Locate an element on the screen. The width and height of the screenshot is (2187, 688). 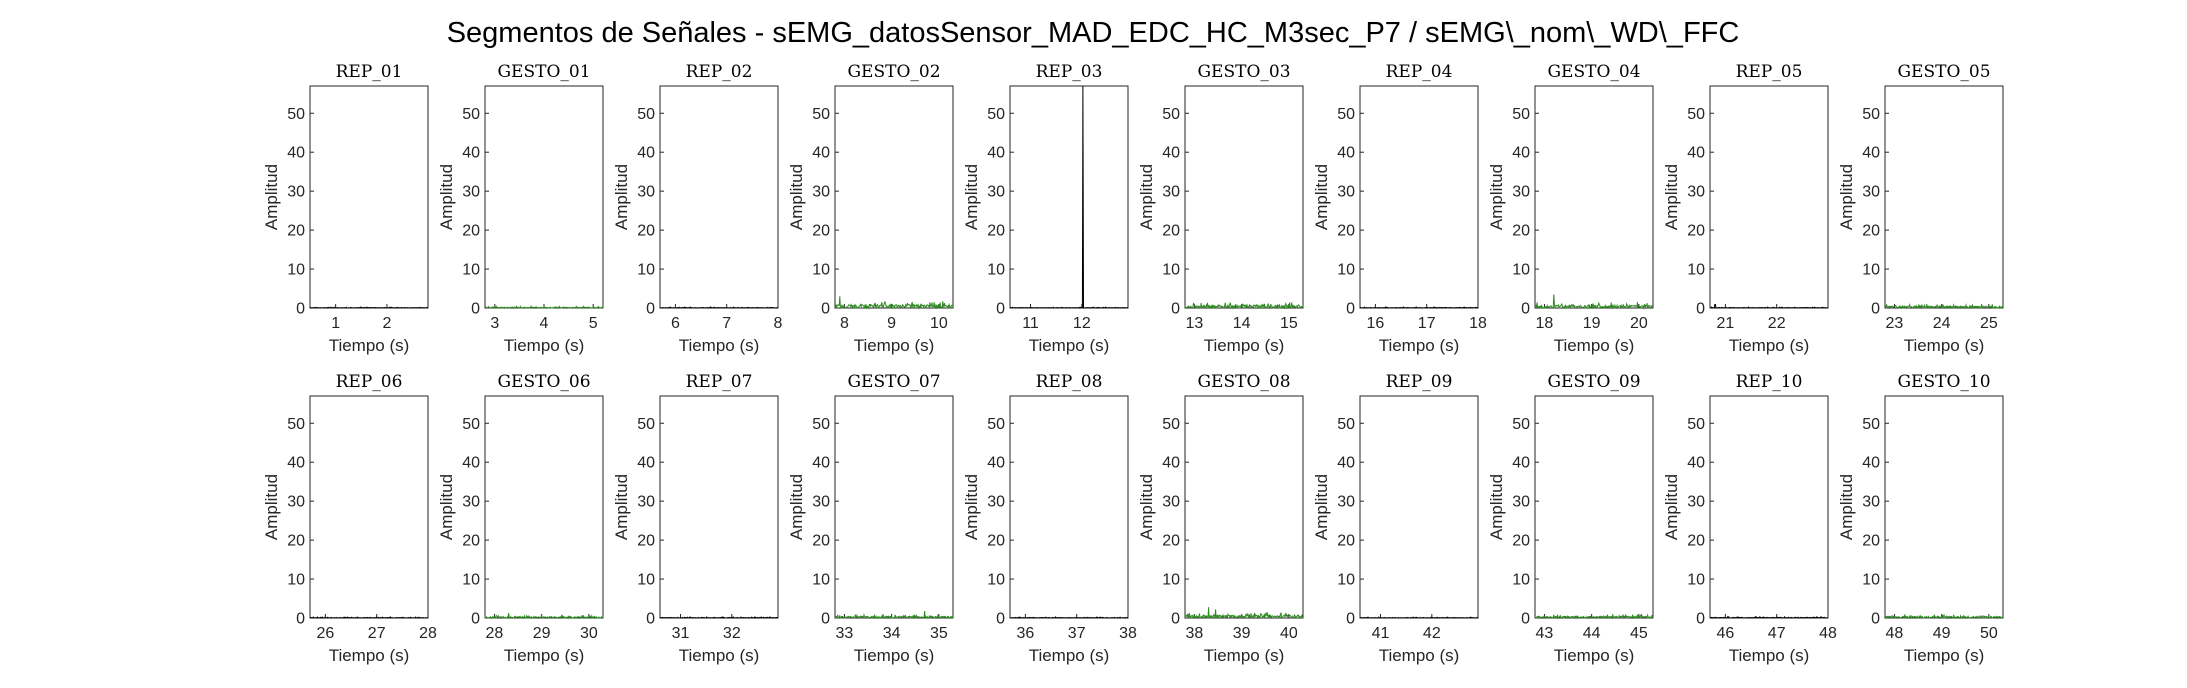
x-tick-label: 48 is located at coordinates (1828, 633).